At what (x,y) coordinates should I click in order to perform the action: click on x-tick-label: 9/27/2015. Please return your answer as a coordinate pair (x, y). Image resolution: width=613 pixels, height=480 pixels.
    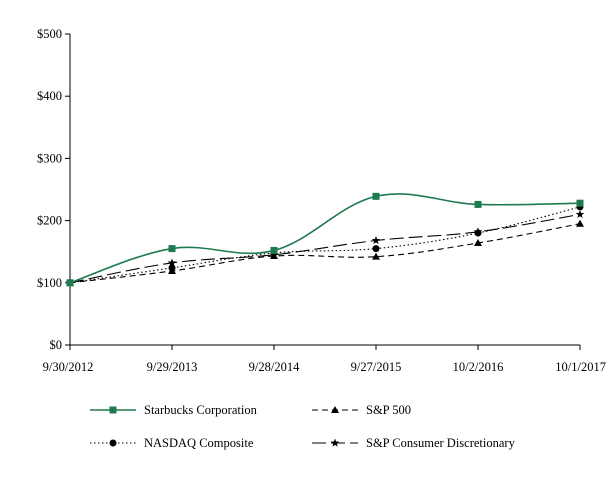
    Looking at the image, I should click on (376, 367).